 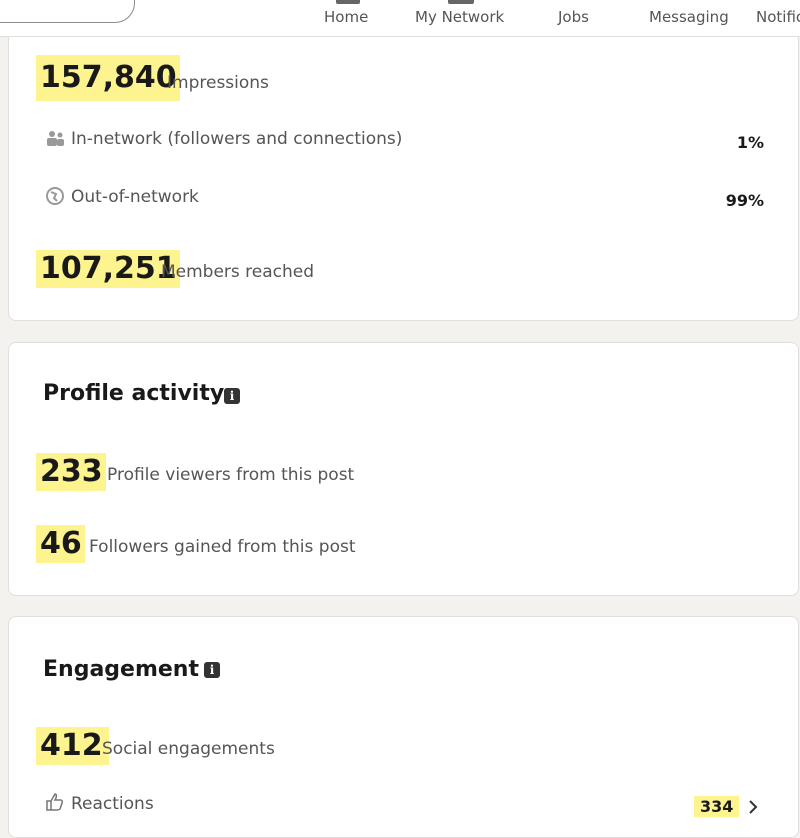 I want to click on like-icon, so click(x=55, y=802).